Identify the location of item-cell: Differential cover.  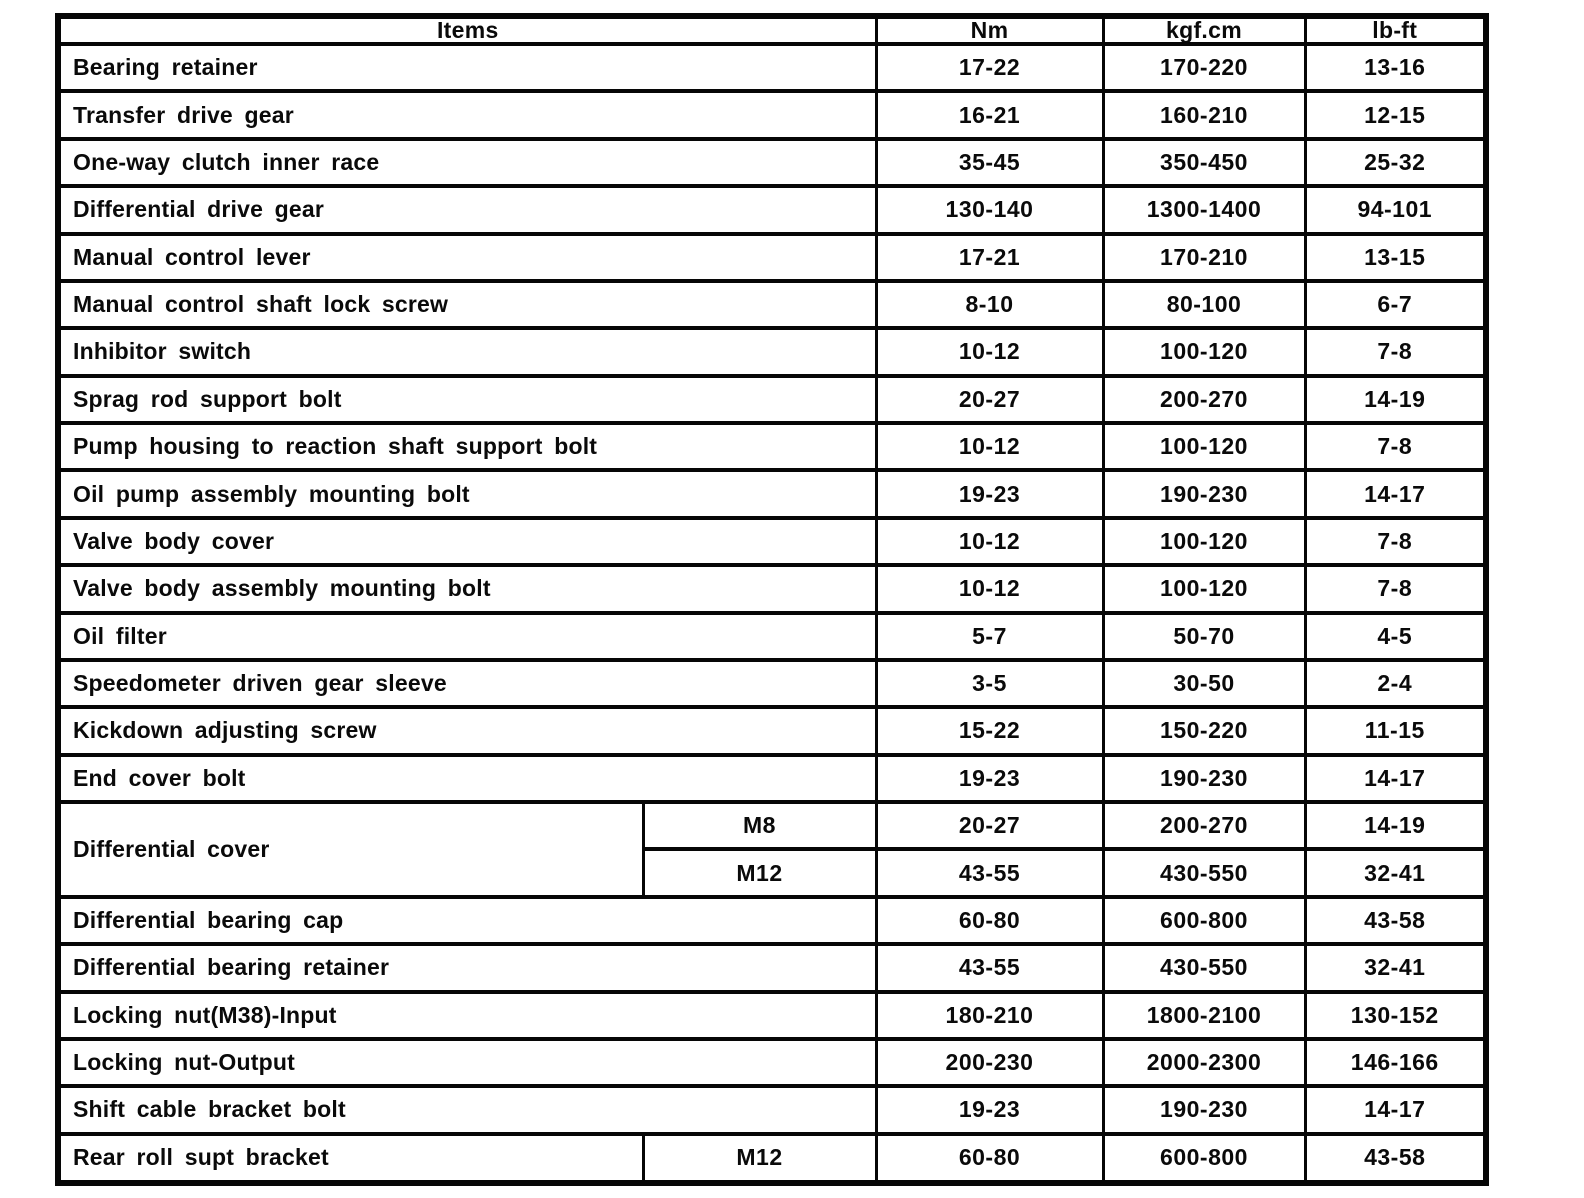
(350, 849).